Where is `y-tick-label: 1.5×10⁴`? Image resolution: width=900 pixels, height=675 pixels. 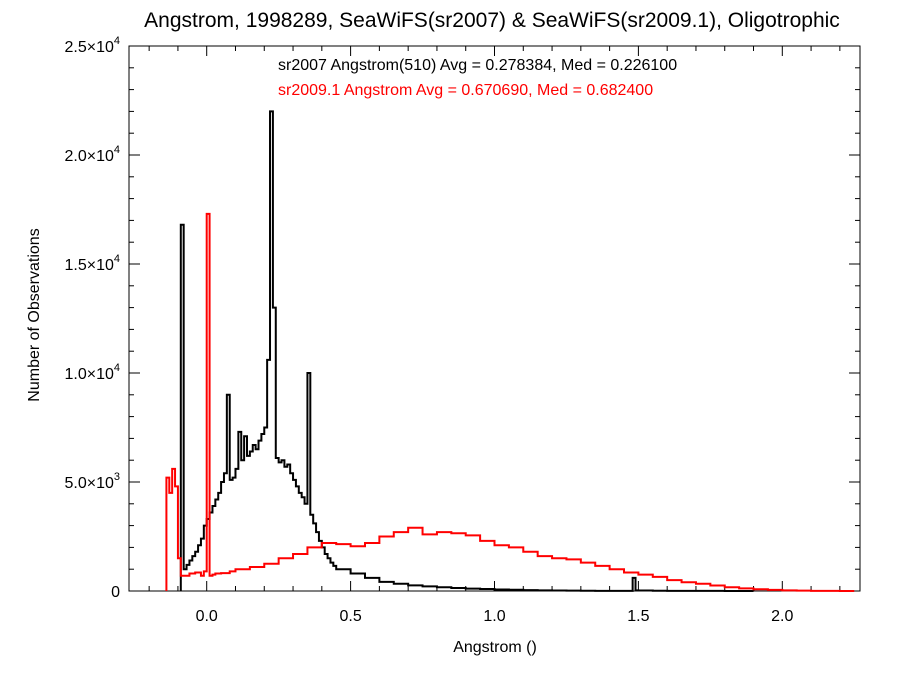 y-tick-label: 1.5×10⁴ is located at coordinates (92, 263).